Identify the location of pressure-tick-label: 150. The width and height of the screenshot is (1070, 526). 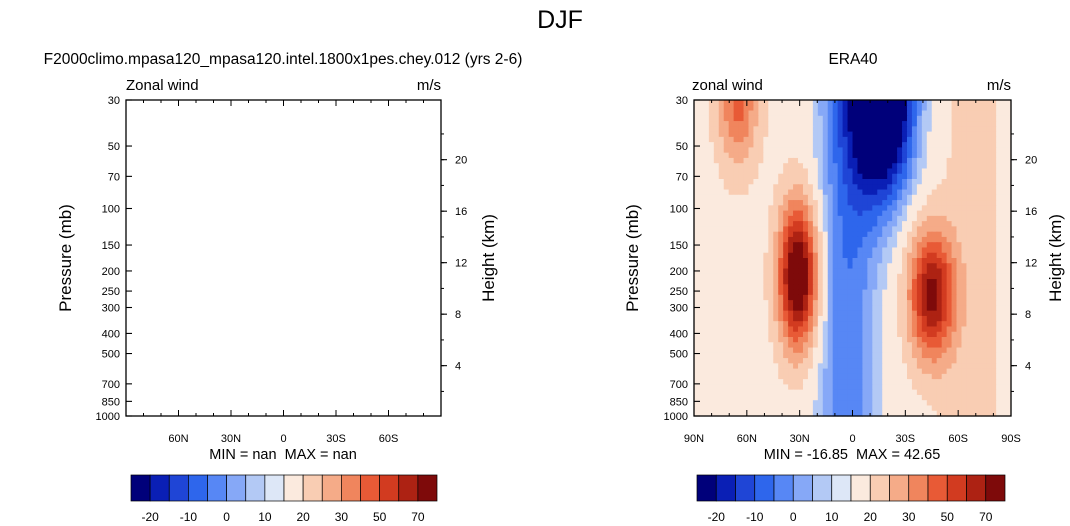
(111, 246).